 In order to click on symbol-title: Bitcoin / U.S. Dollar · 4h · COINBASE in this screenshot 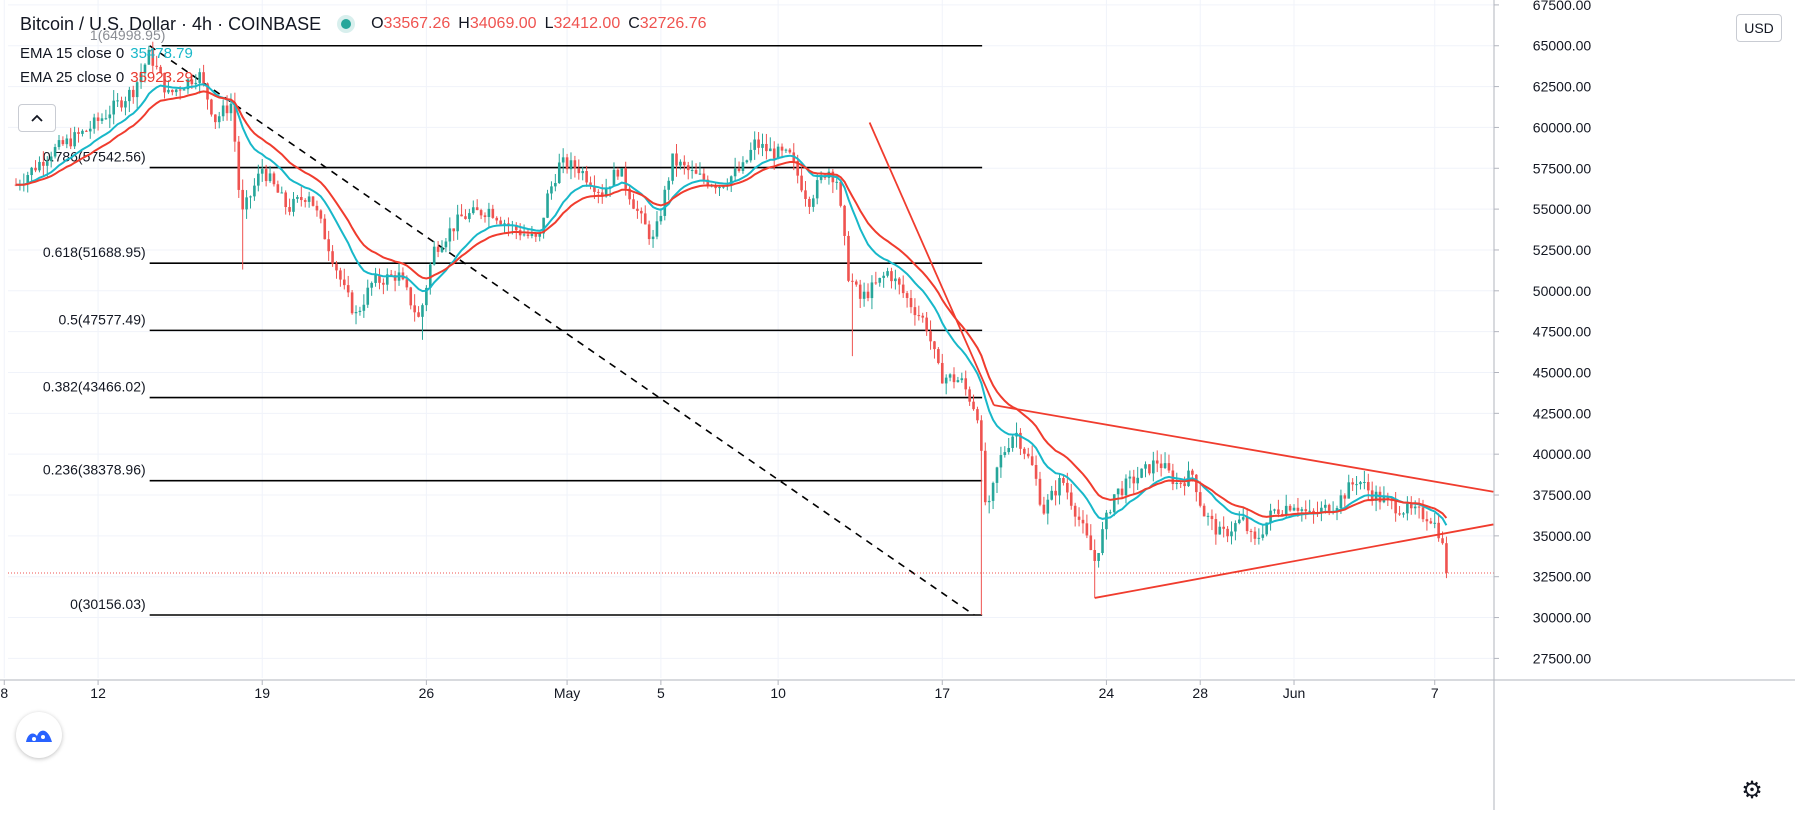, I will do `click(171, 24)`.